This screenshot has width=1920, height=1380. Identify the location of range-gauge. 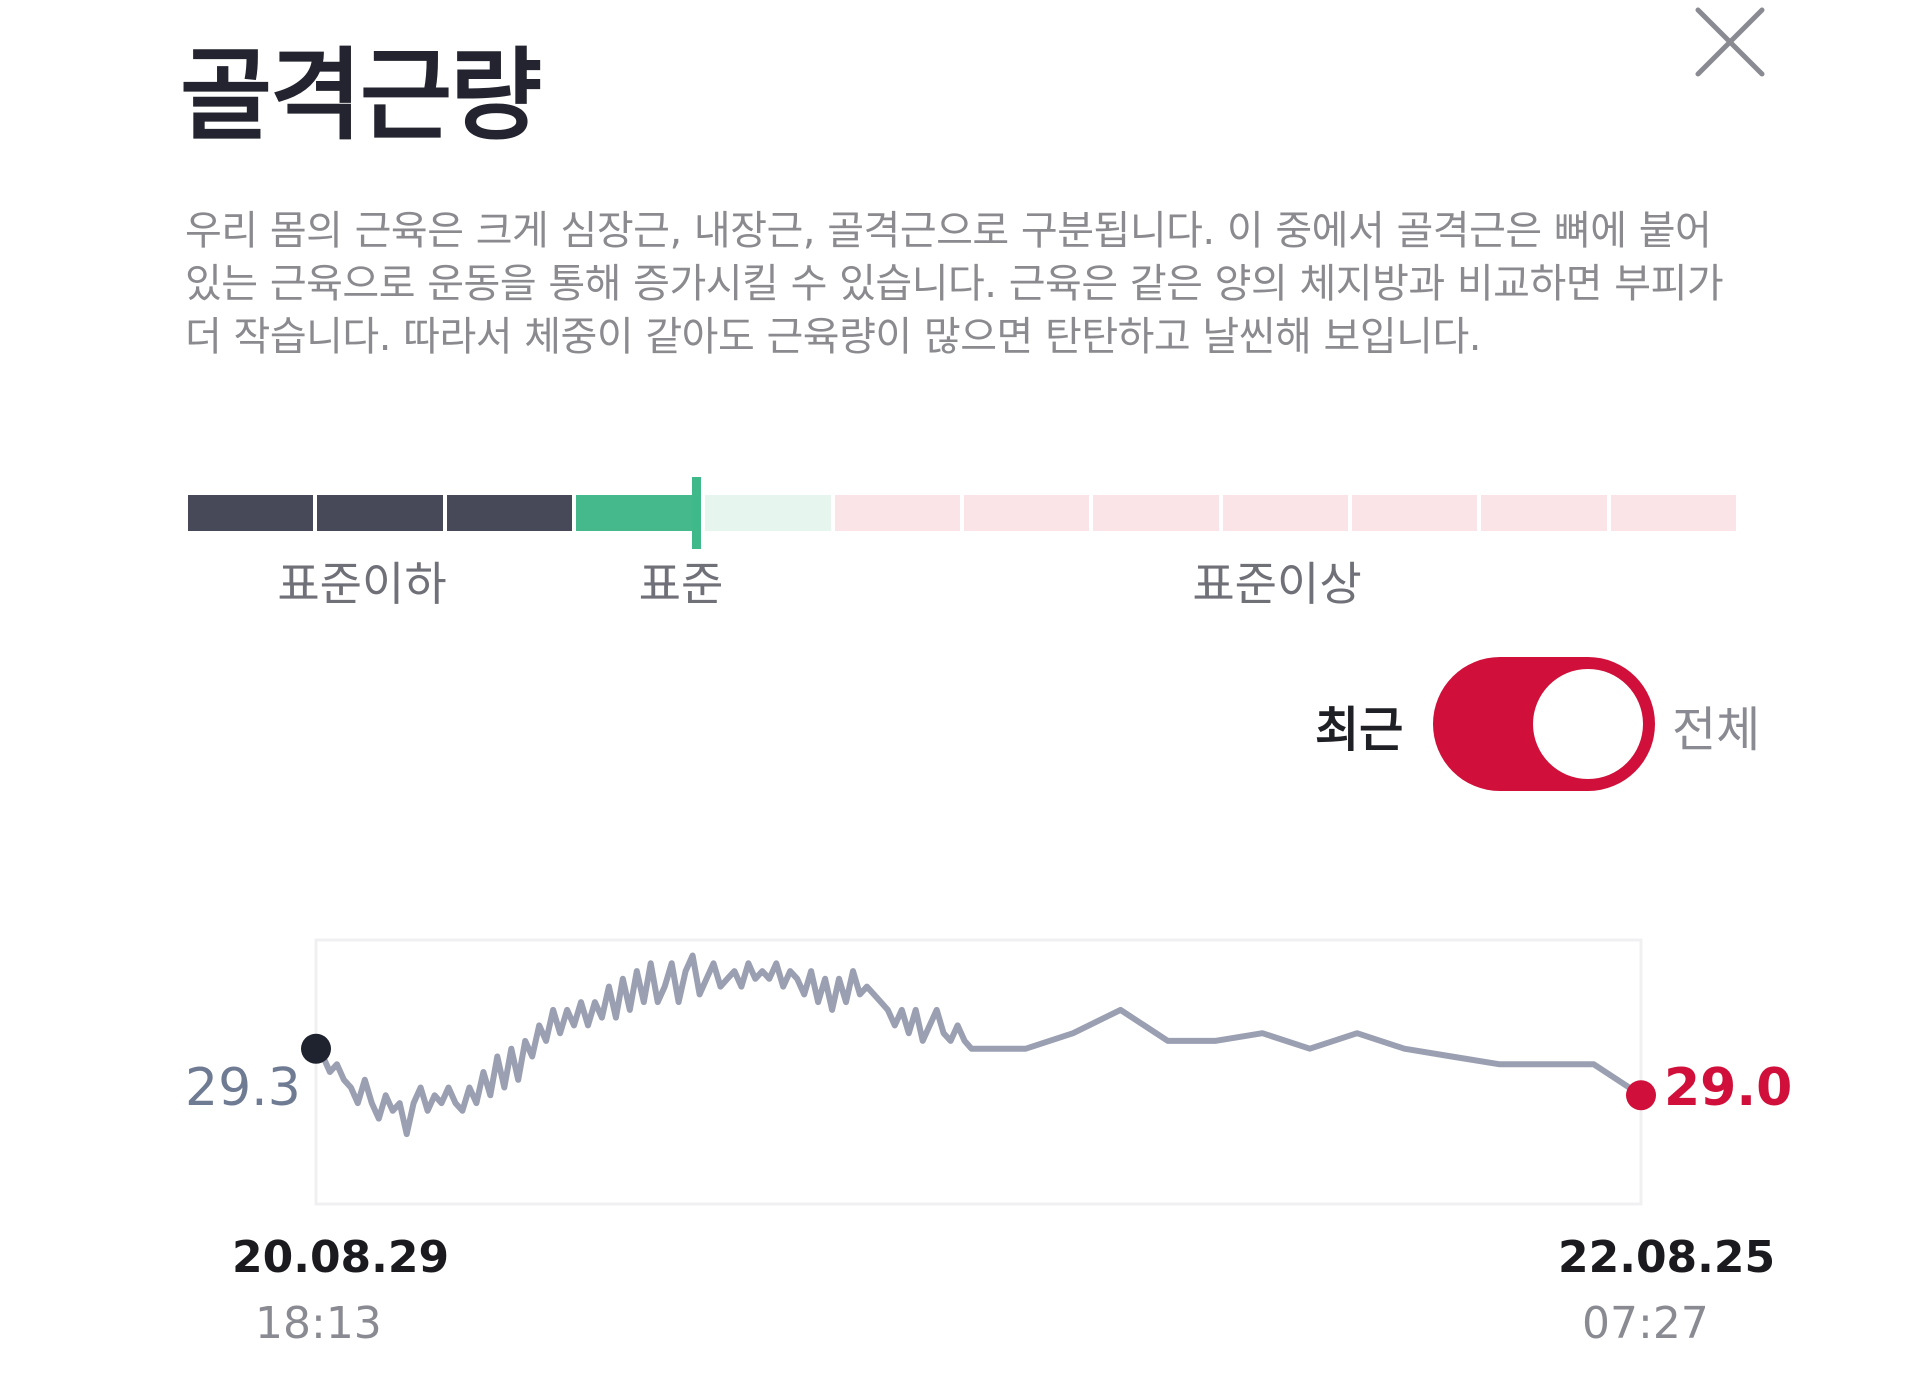
(962, 513).